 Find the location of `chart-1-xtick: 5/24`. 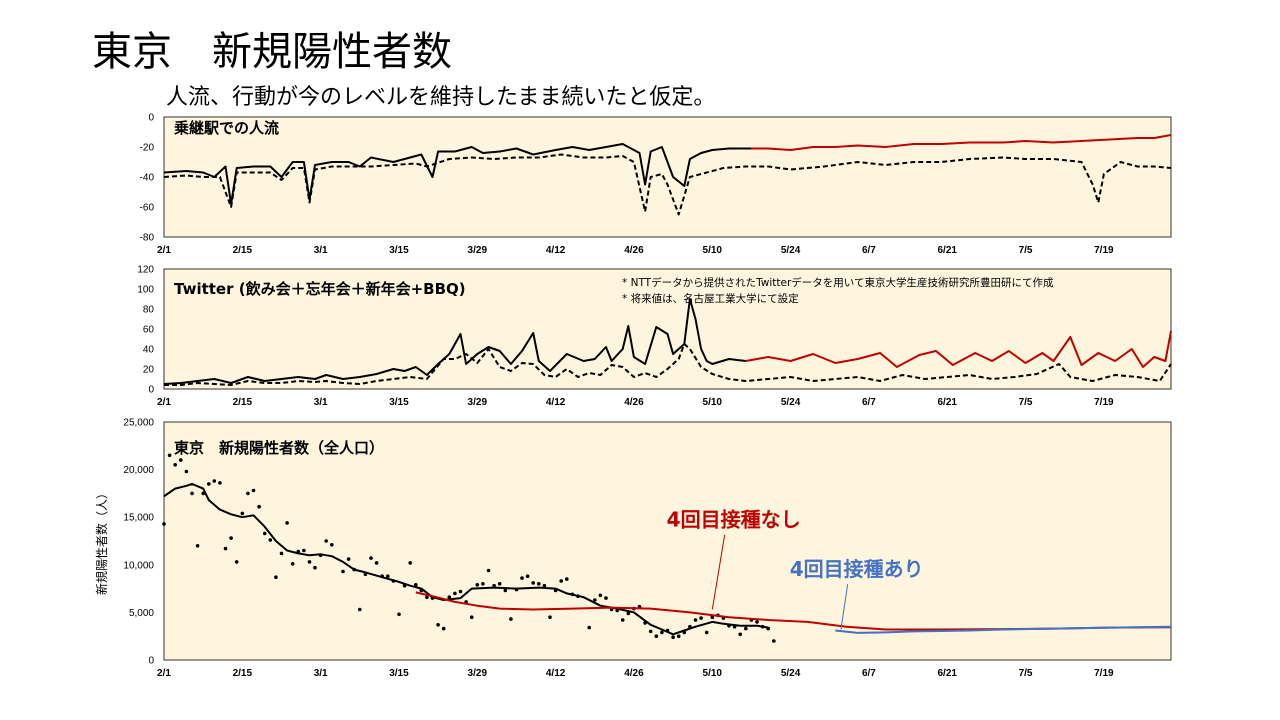

chart-1-xtick: 5/24 is located at coordinates (791, 250).